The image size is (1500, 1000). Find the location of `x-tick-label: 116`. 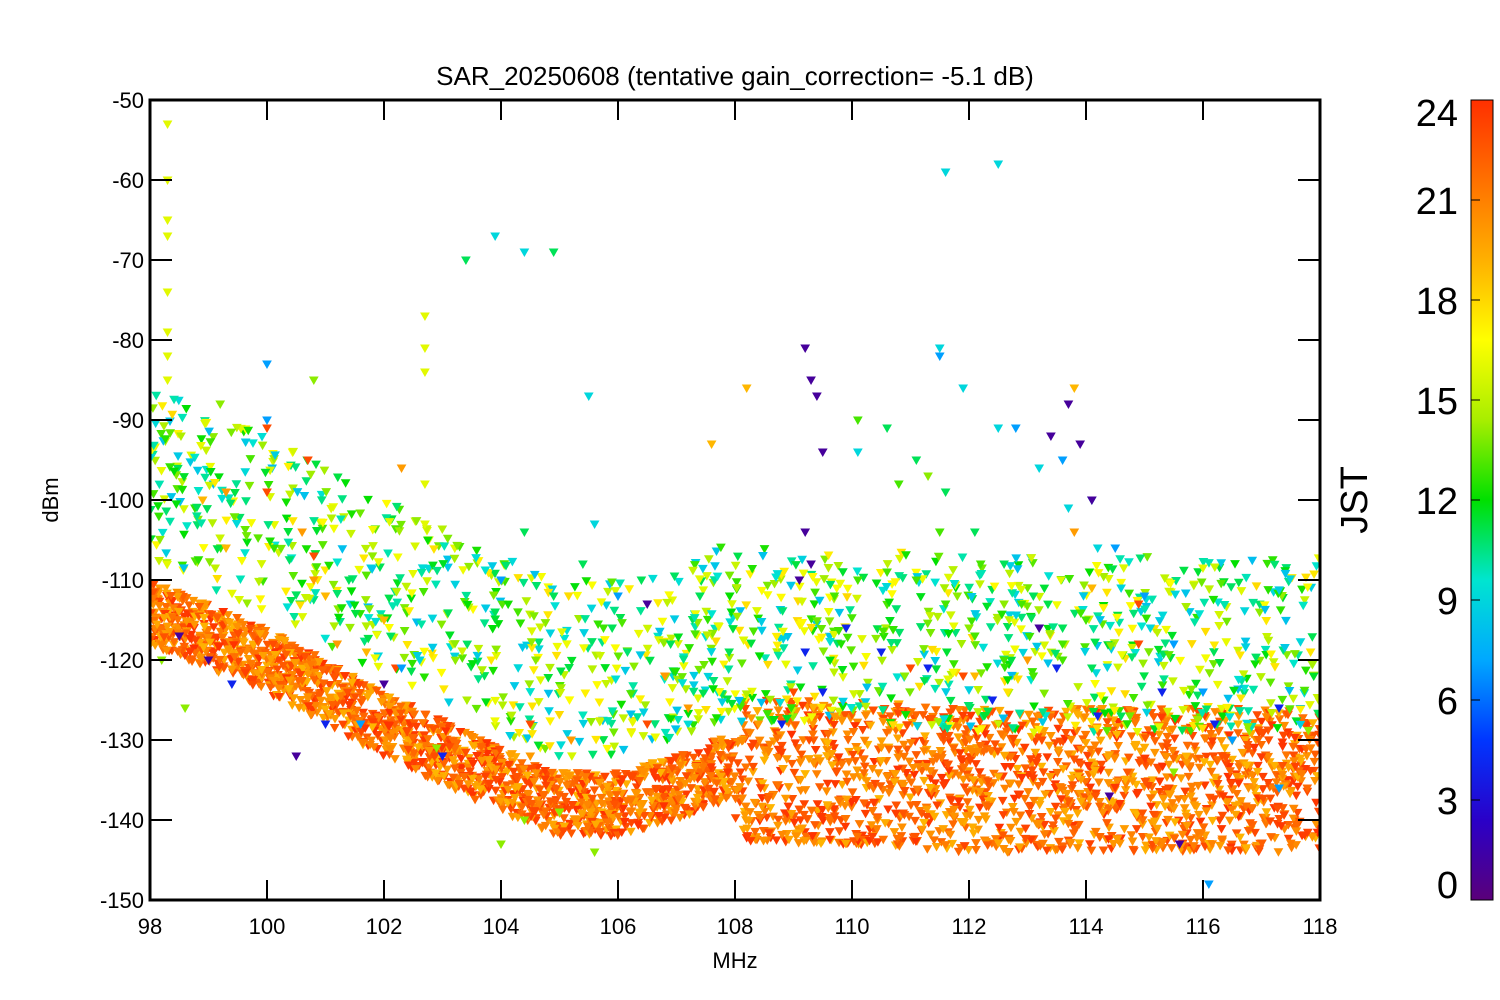

x-tick-label: 116 is located at coordinates (1202, 926).